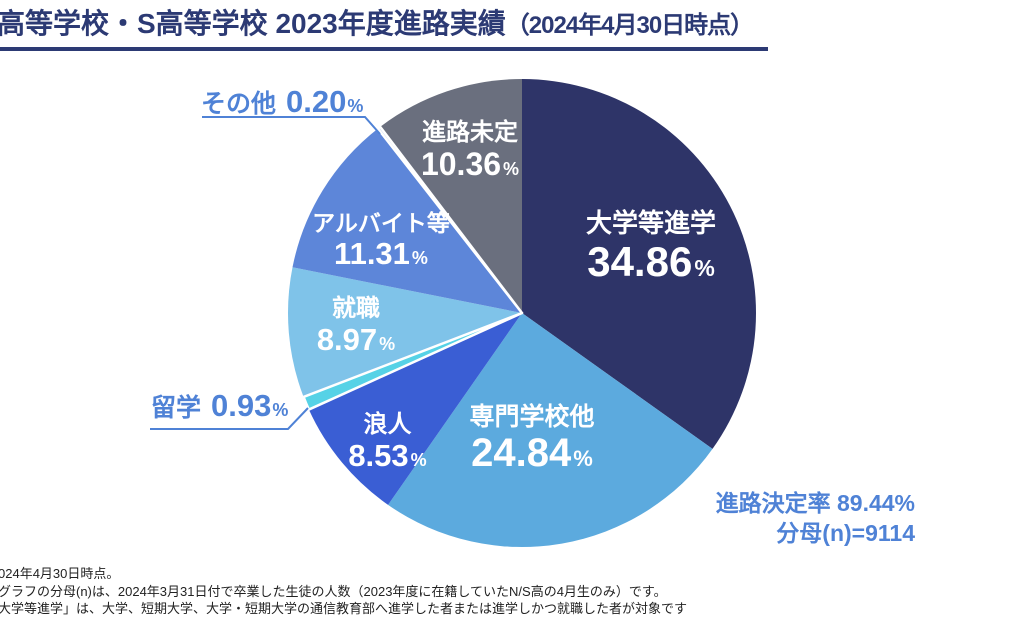 This screenshot has height=618, width=1024. What do you see at coordinates (651, 262) in the screenshot?
I see `slice-value: 34.86%` at bounding box center [651, 262].